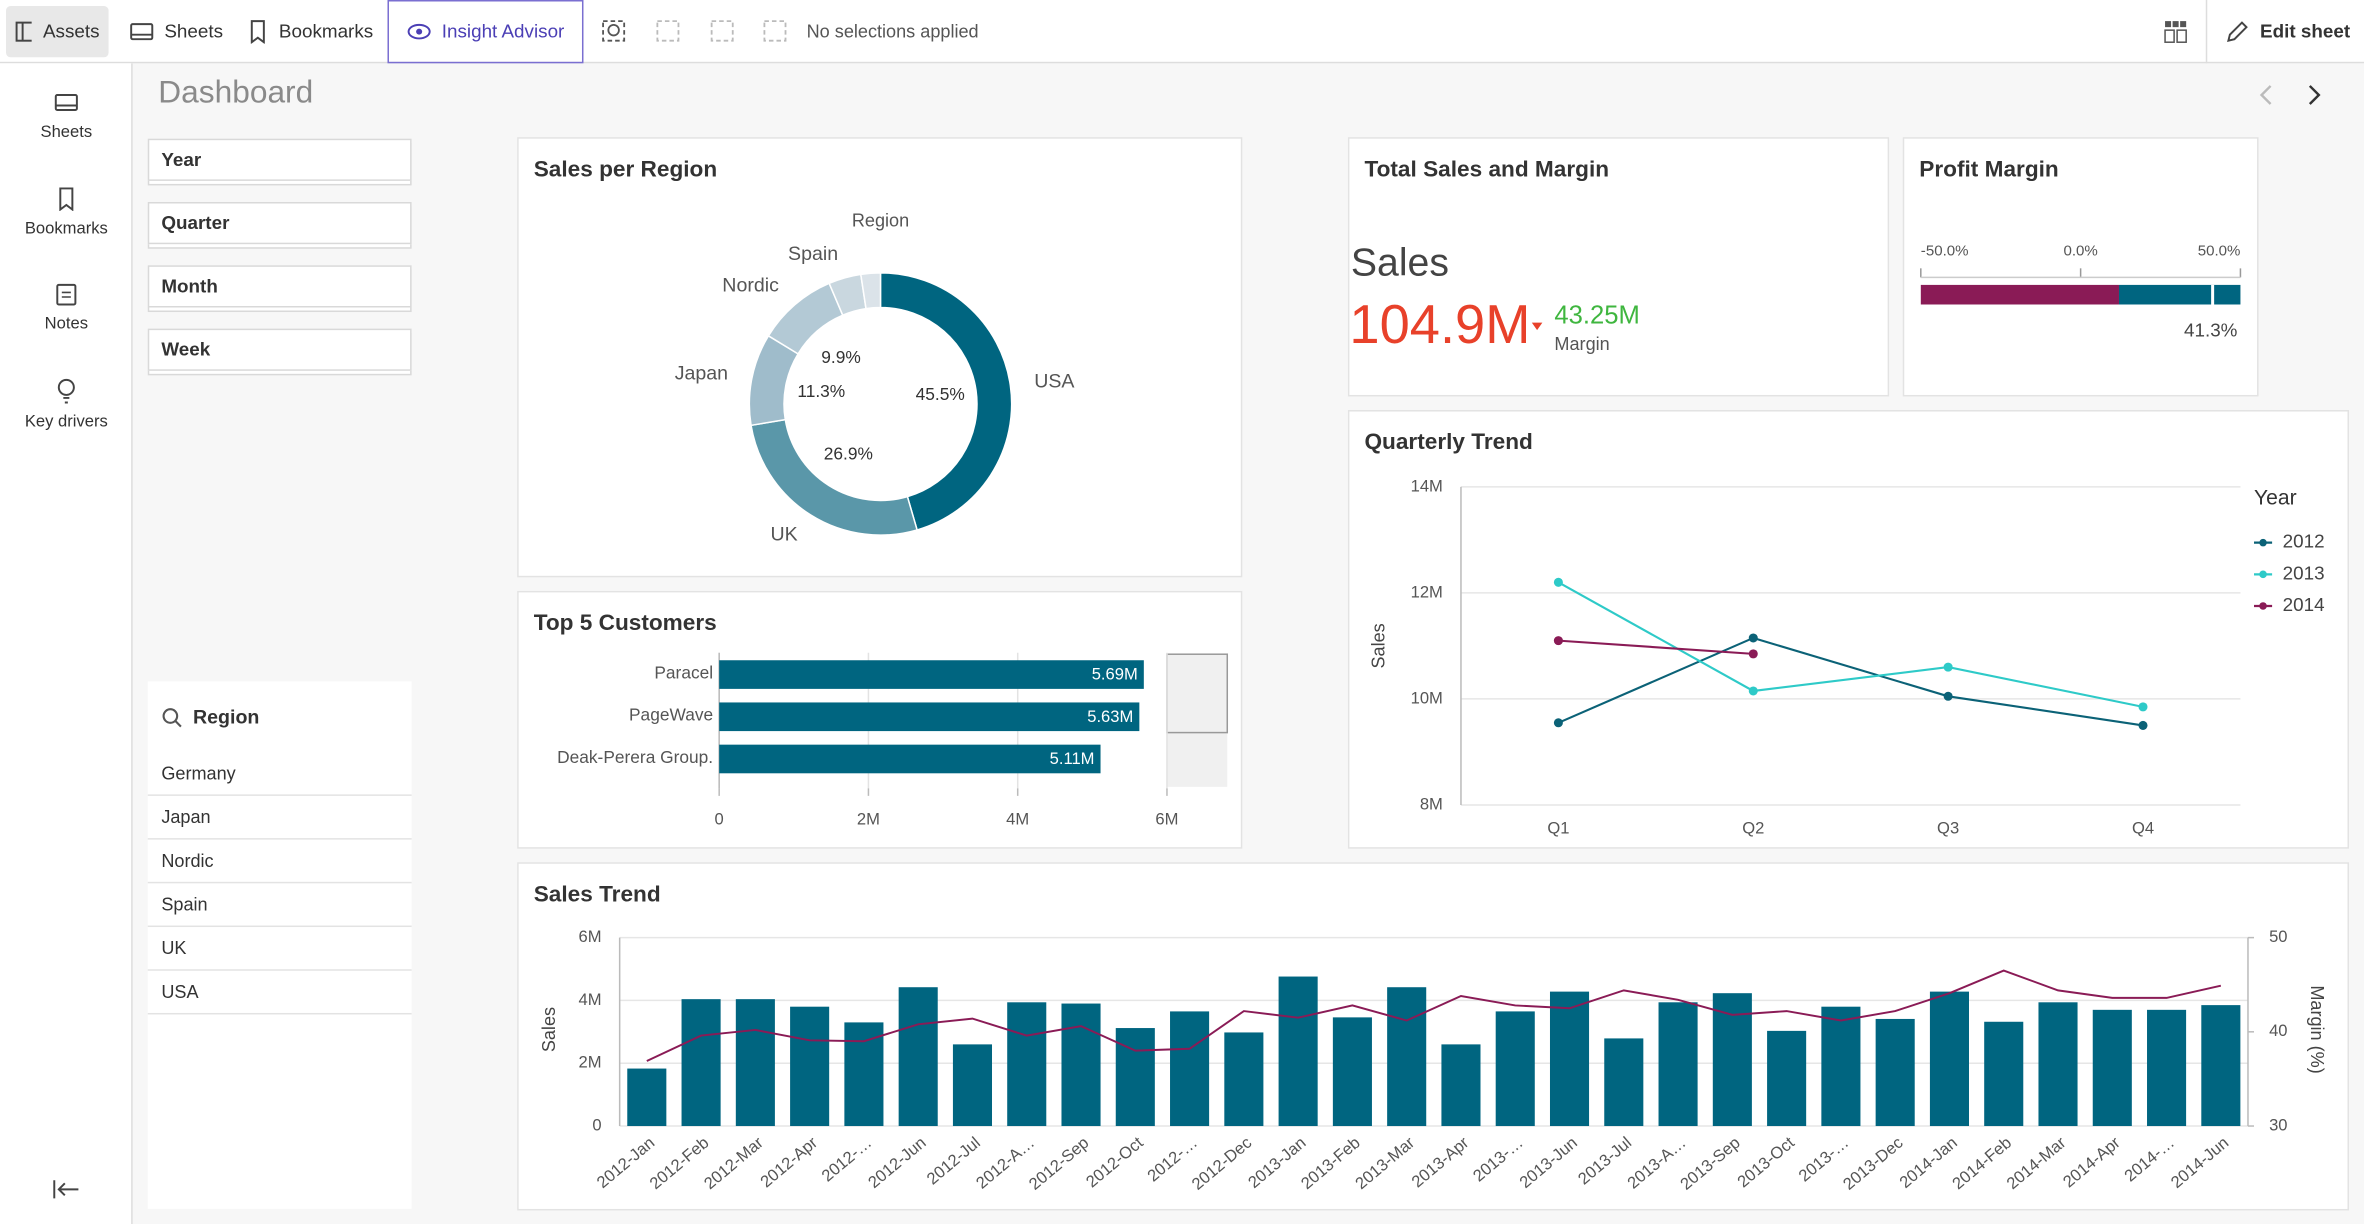 Image resolution: width=2364 pixels, height=1224 pixels. What do you see at coordinates (880, 220) in the screenshot?
I see `legend-title: Region` at bounding box center [880, 220].